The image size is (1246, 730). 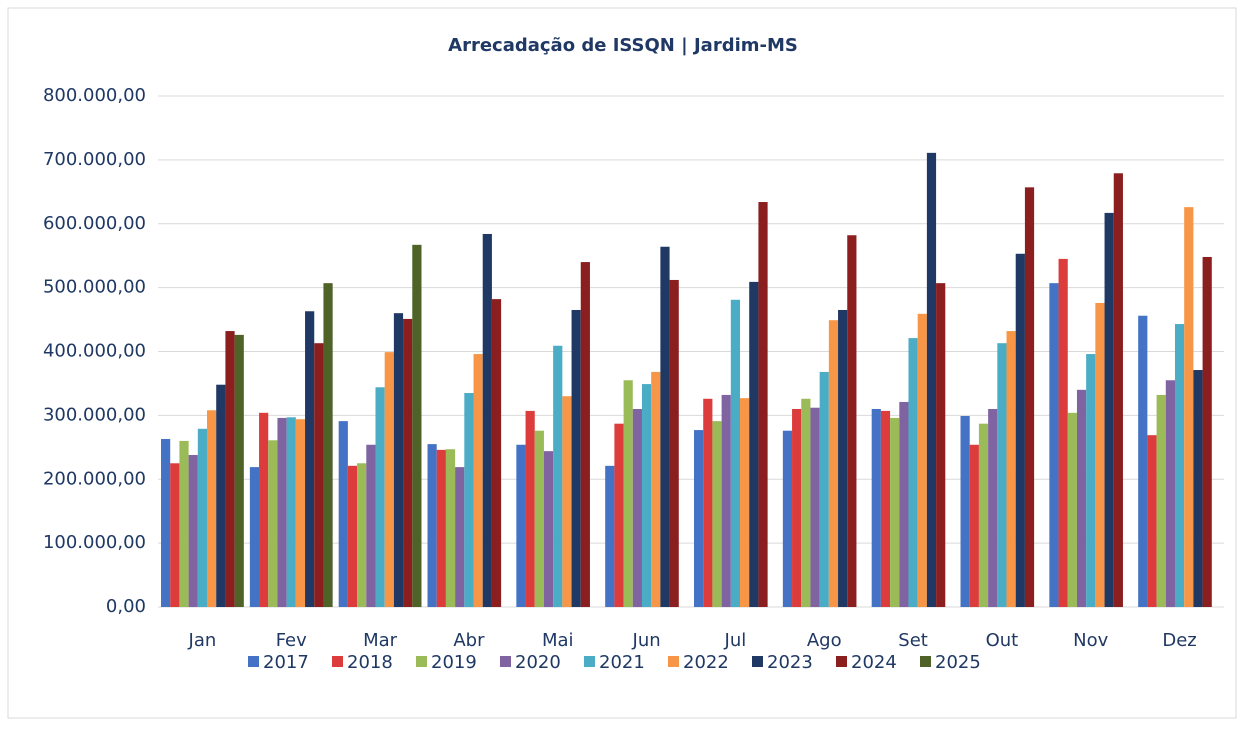 What do you see at coordinates (874, 662) in the screenshot?
I see `legend-label: 2024` at bounding box center [874, 662].